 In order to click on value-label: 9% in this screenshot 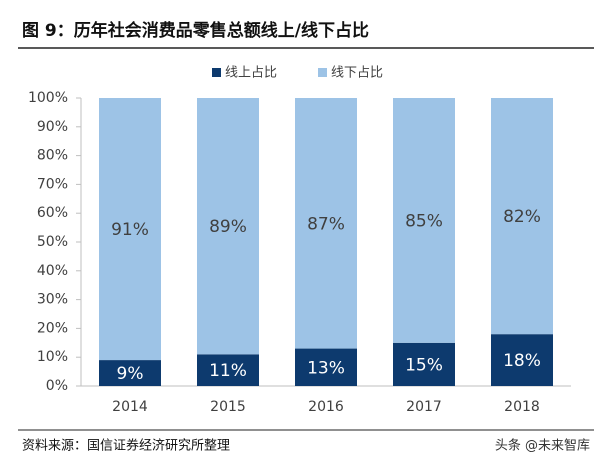, I will do `click(130, 374)`.